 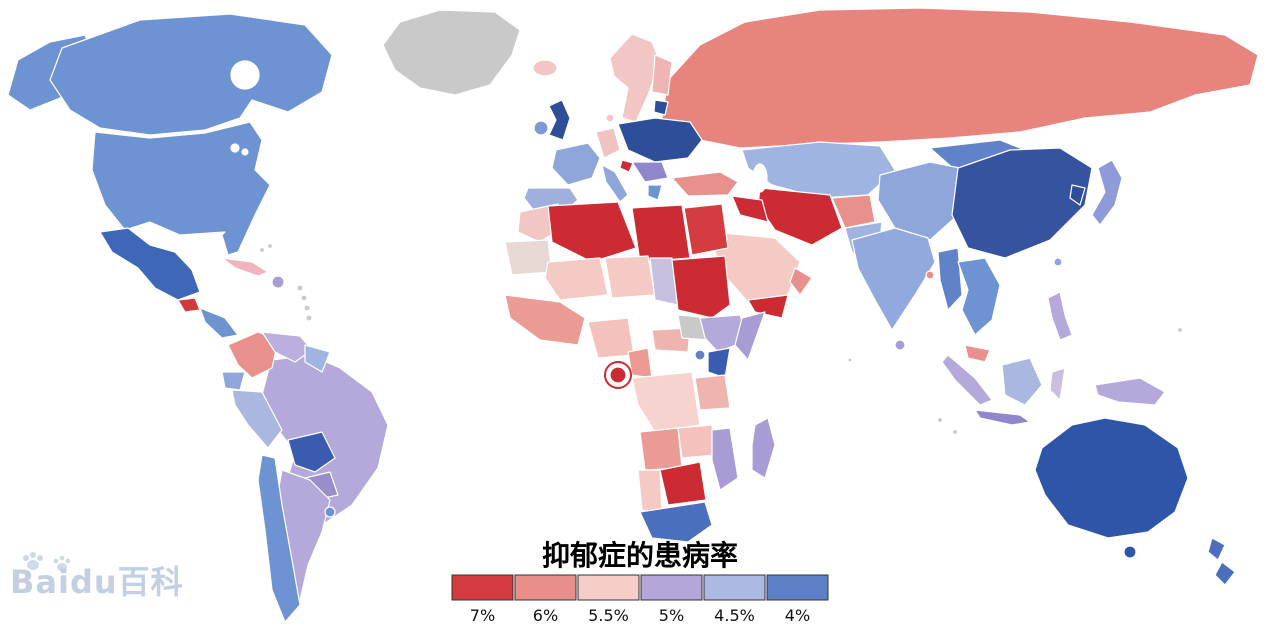 I want to click on region-west-africa, so click(x=545, y=320).